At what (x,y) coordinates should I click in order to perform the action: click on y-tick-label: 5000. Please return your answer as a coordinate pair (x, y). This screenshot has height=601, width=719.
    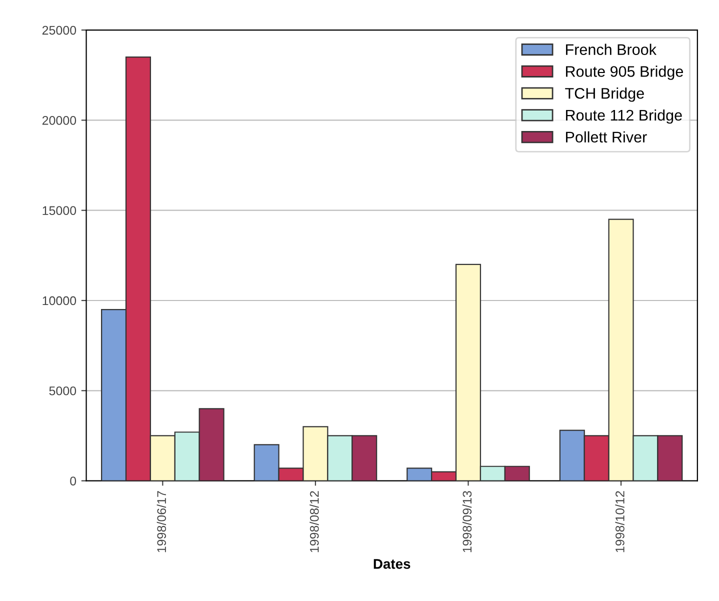
    Looking at the image, I should click on (62, 391).